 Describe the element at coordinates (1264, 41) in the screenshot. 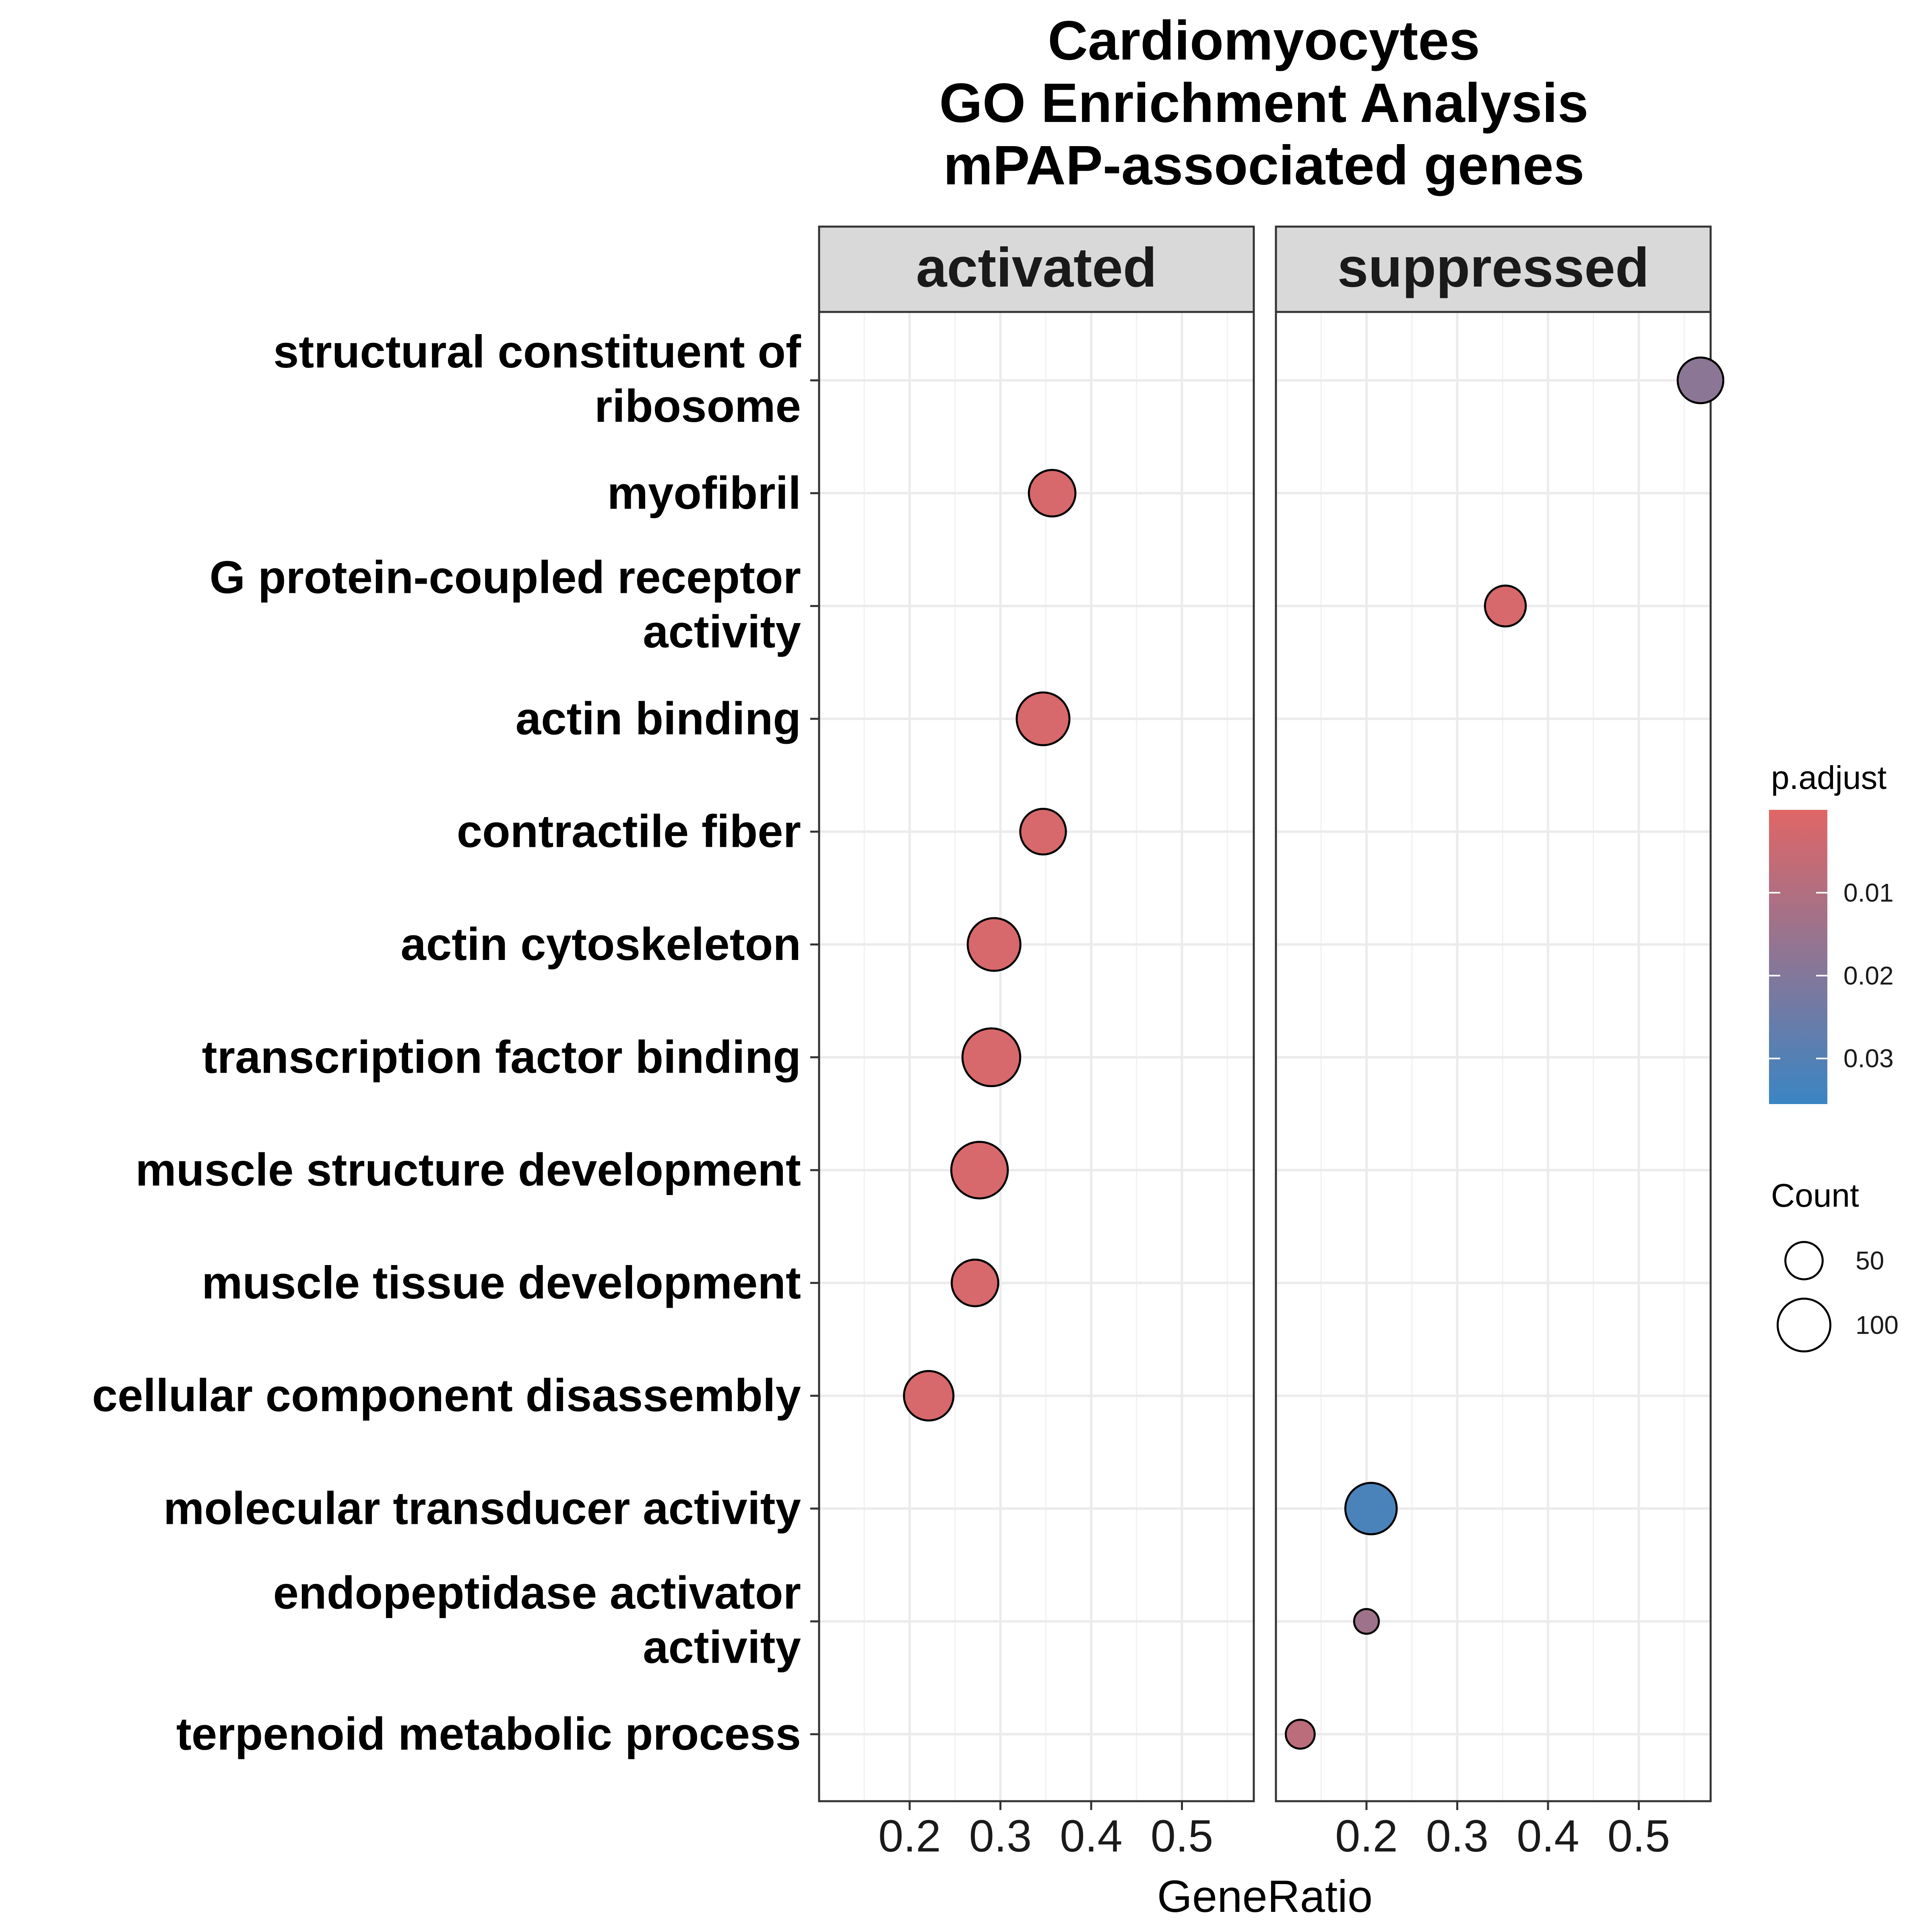

I see `title-line: Cardiomyocytes` at that location.